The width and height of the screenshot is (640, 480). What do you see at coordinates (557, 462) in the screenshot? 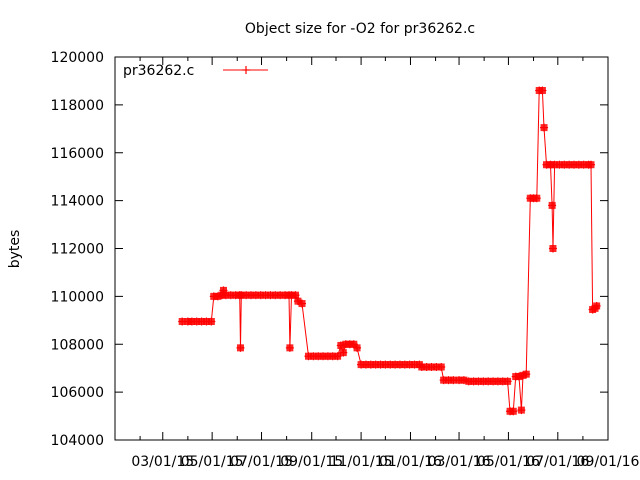
I see `x-tick-label: 07/01/16` at bounding box center [557, 462].